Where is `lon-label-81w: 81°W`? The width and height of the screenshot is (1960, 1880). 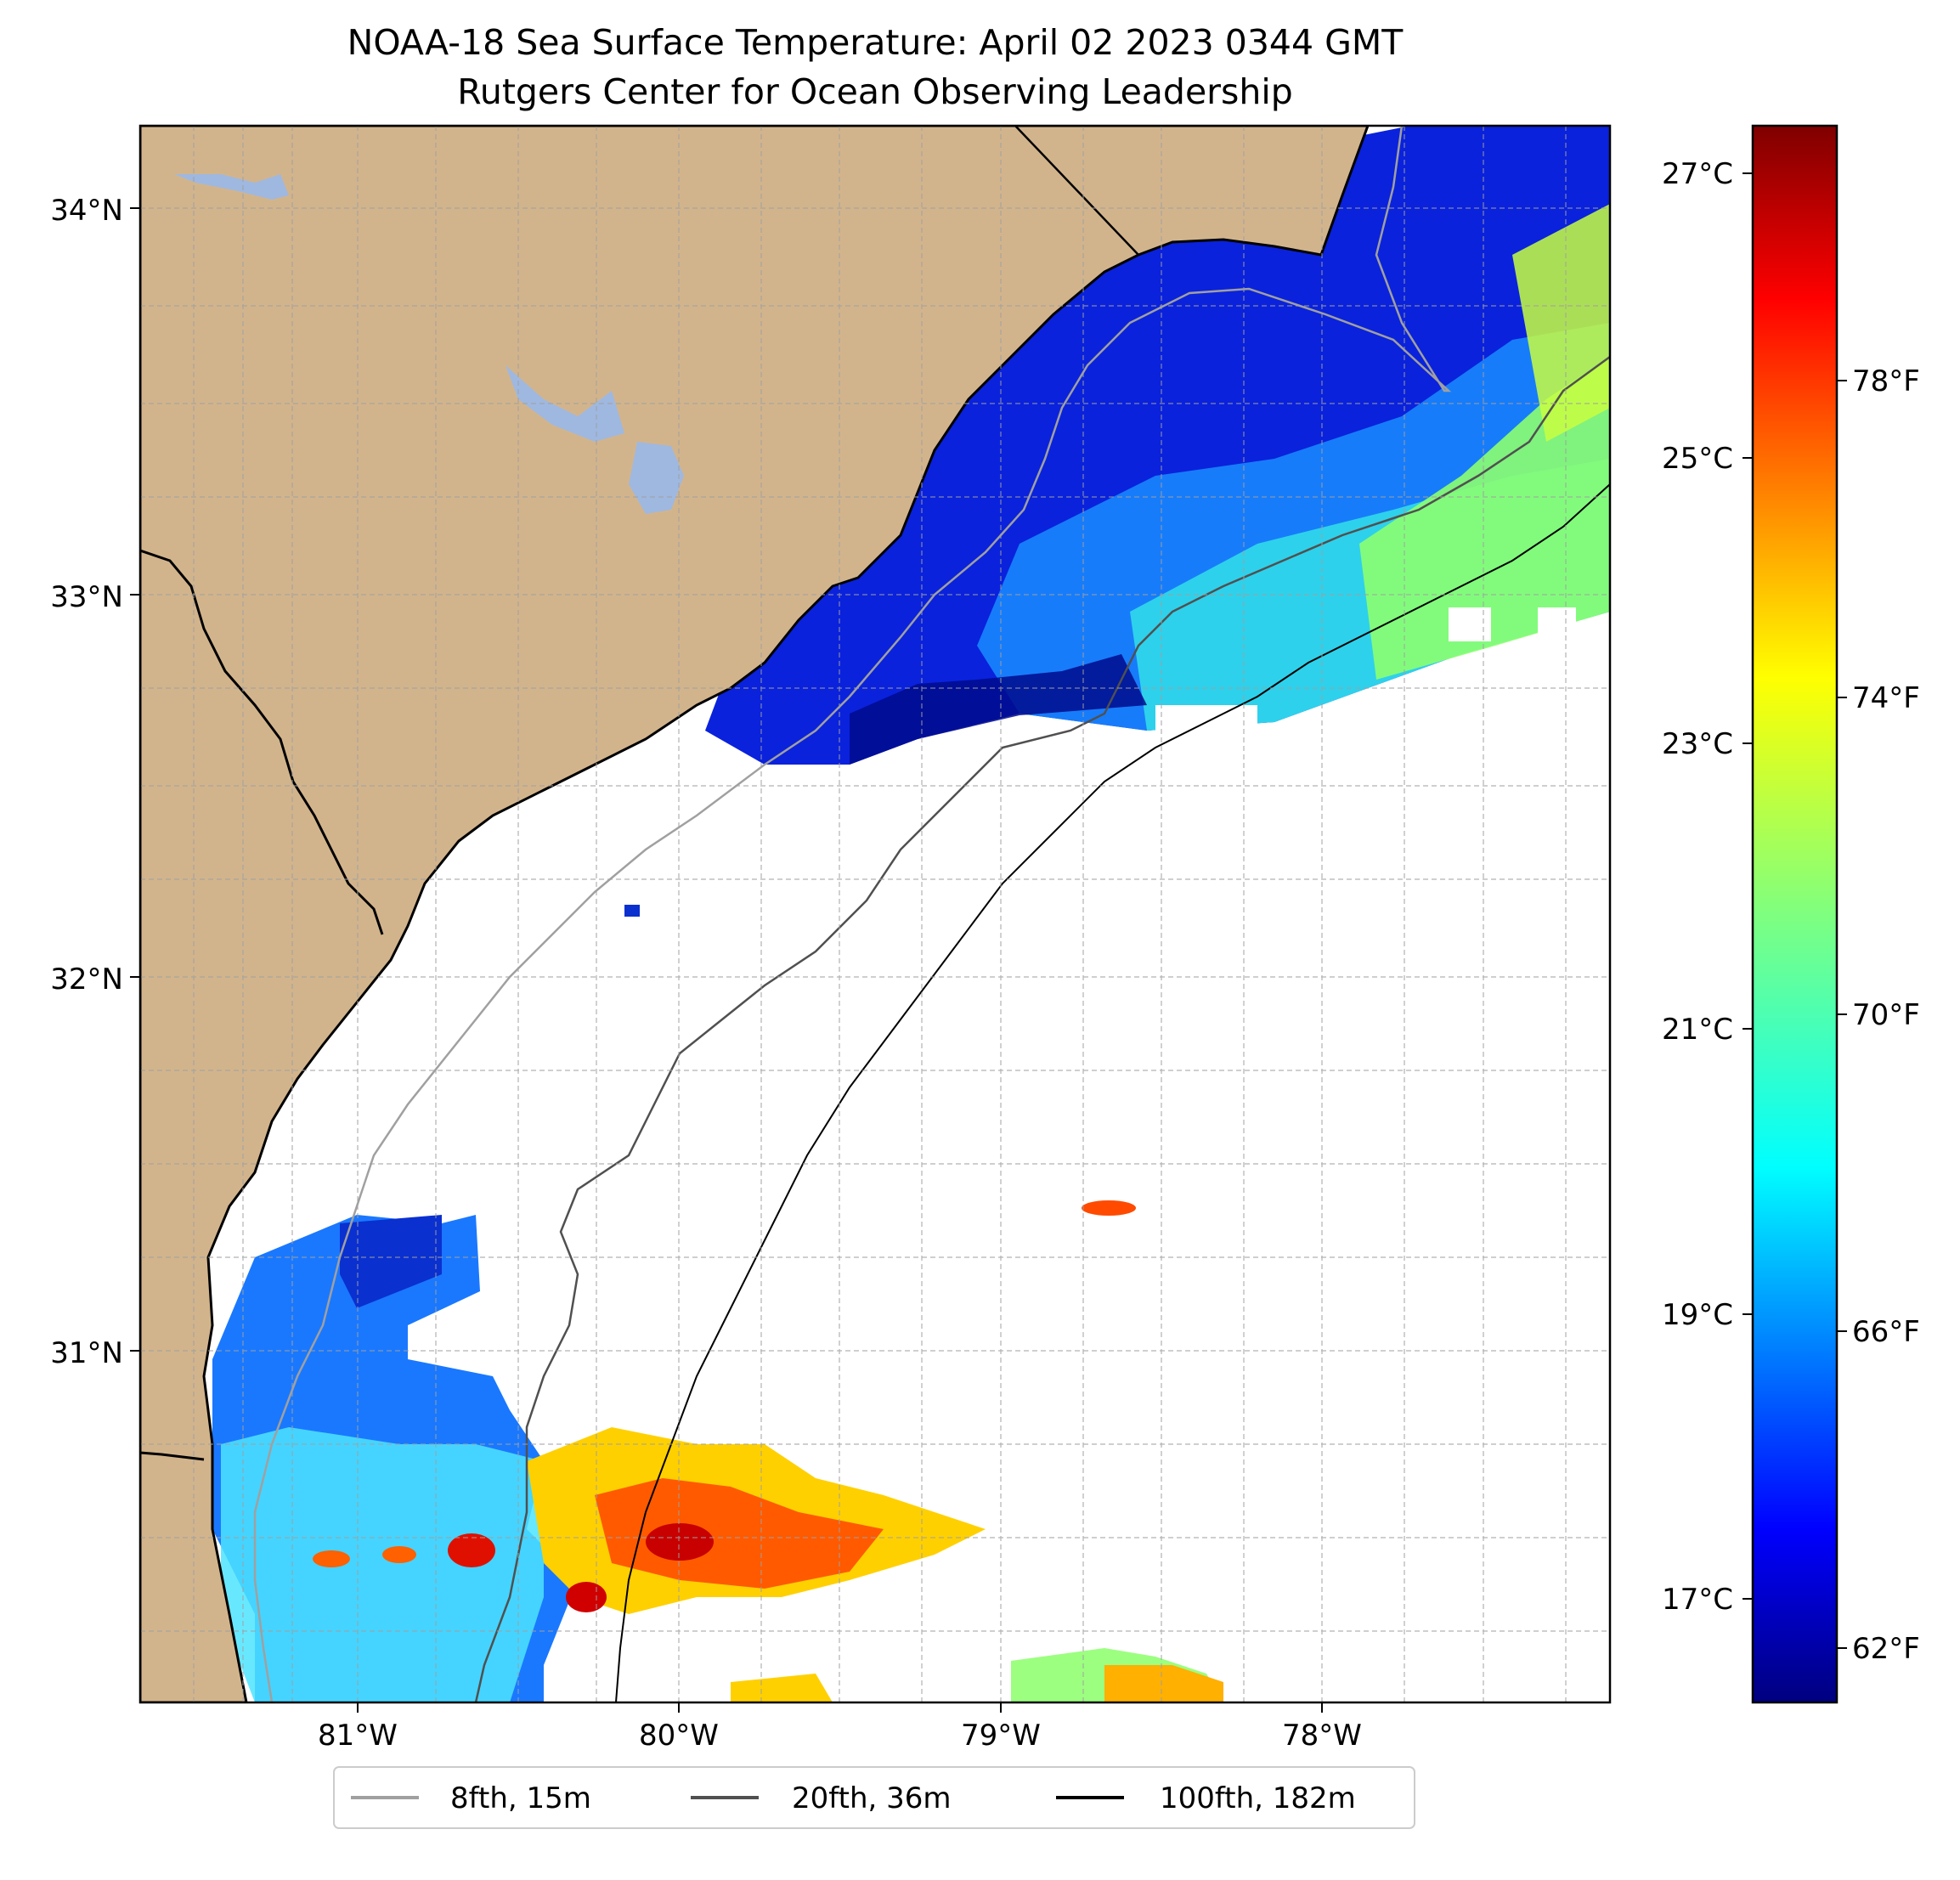
lon-label-81w: 81°W is located at coordinates (358, 1736).